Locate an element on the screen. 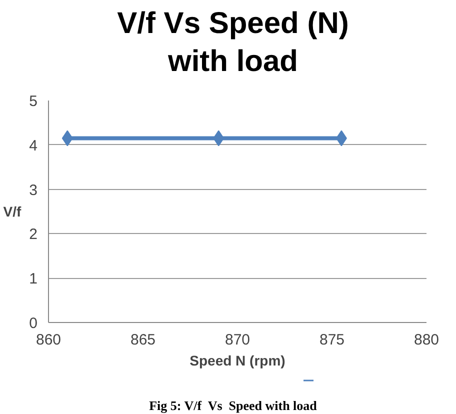 The height and width of the screenshot is (414, 456). x-tick-label: 870 is located at coordinates (237, 340).